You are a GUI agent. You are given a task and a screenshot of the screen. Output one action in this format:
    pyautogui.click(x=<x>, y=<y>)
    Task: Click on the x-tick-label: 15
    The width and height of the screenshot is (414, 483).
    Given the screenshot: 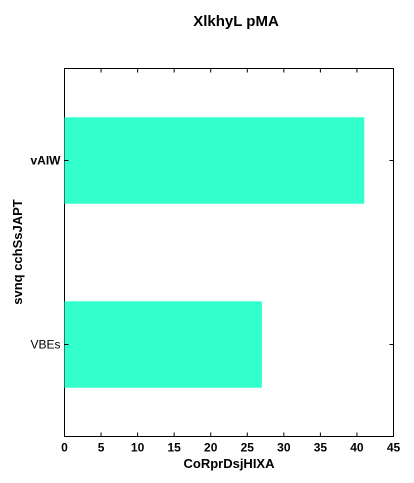 What is the action you would take?
    pyautogui.click(x=174, y=448)
    